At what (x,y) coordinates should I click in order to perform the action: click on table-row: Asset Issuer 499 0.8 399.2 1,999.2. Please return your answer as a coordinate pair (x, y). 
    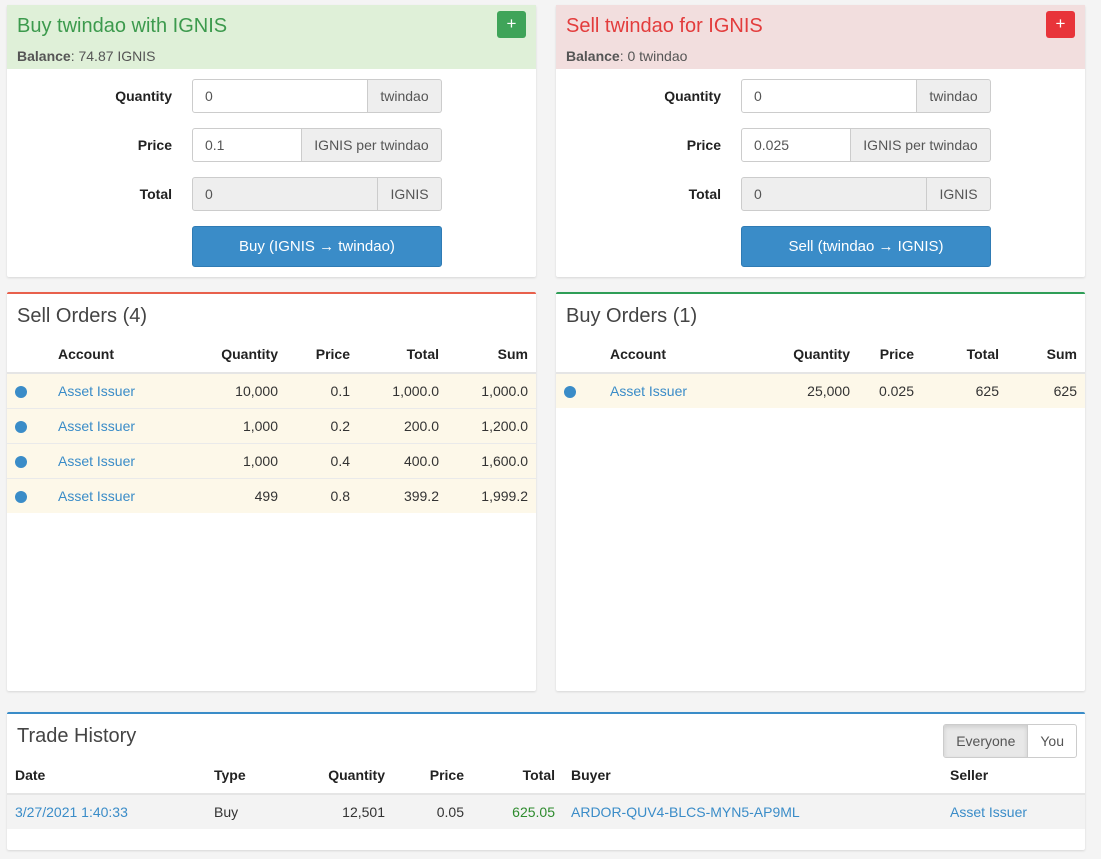
    Looking at the image, I should click on (271, 495).